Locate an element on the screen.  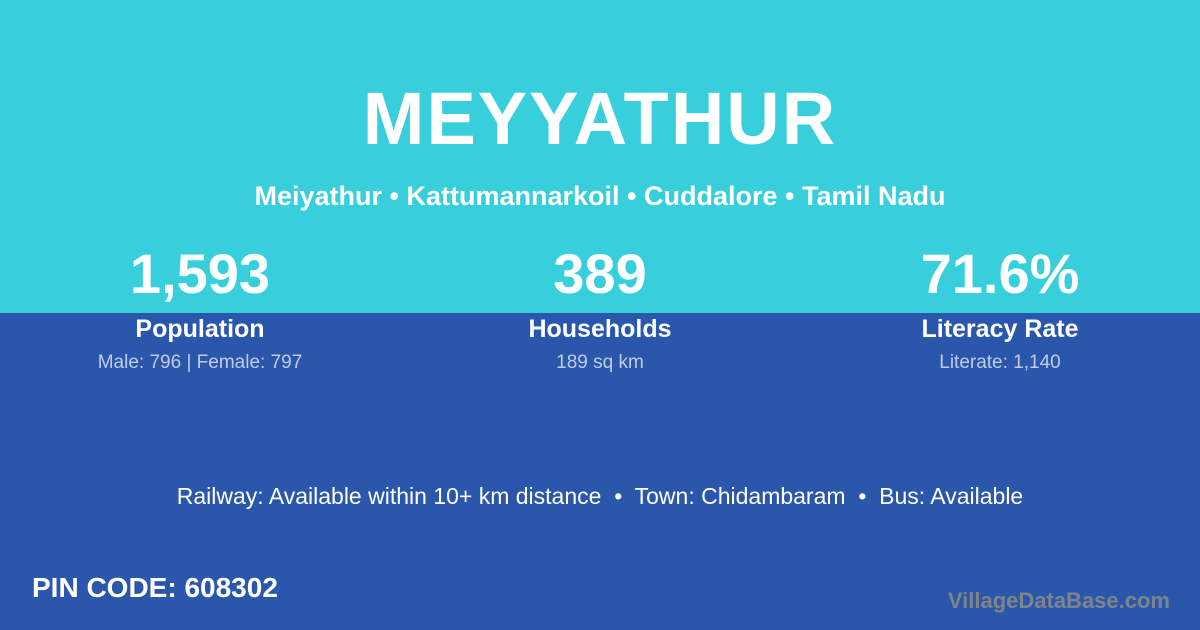
stat-value: 389 is located at coordinates (600, 273).